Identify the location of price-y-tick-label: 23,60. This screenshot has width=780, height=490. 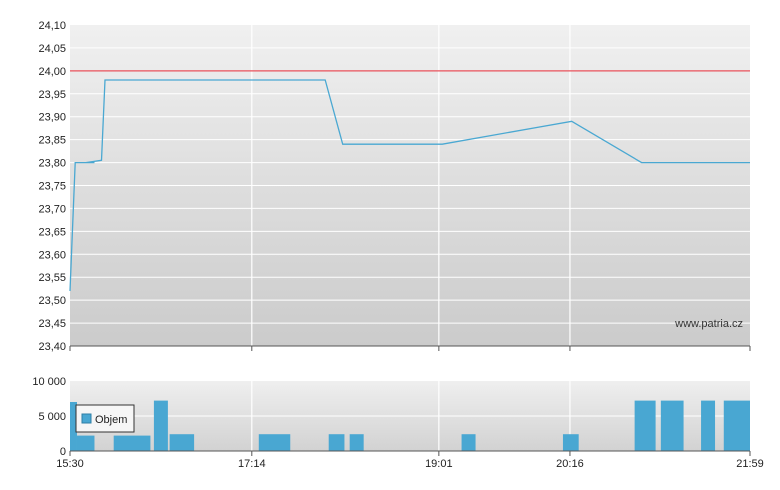
(52, 255).